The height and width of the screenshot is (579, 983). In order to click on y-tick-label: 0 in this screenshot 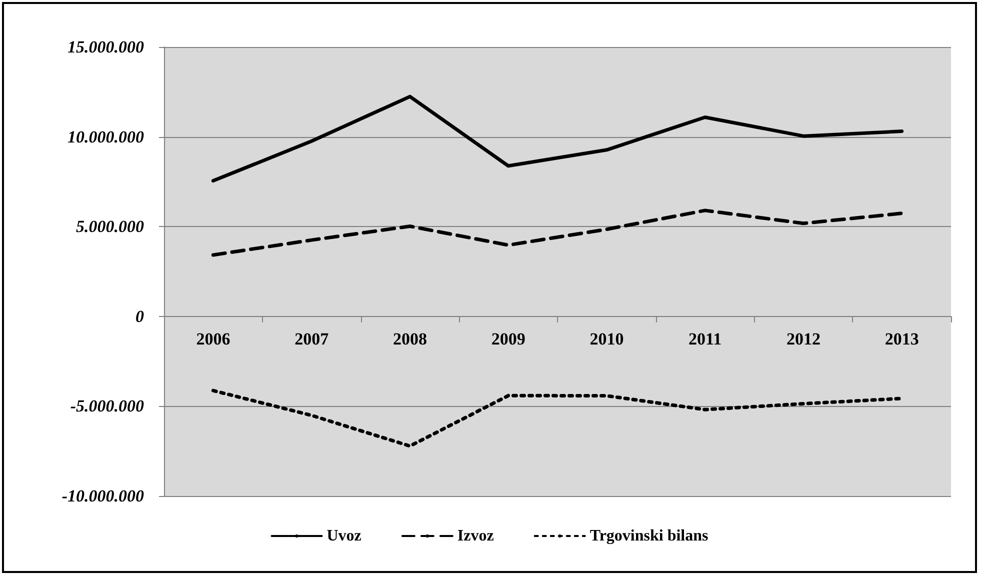, I will do `click(140, 316)`.